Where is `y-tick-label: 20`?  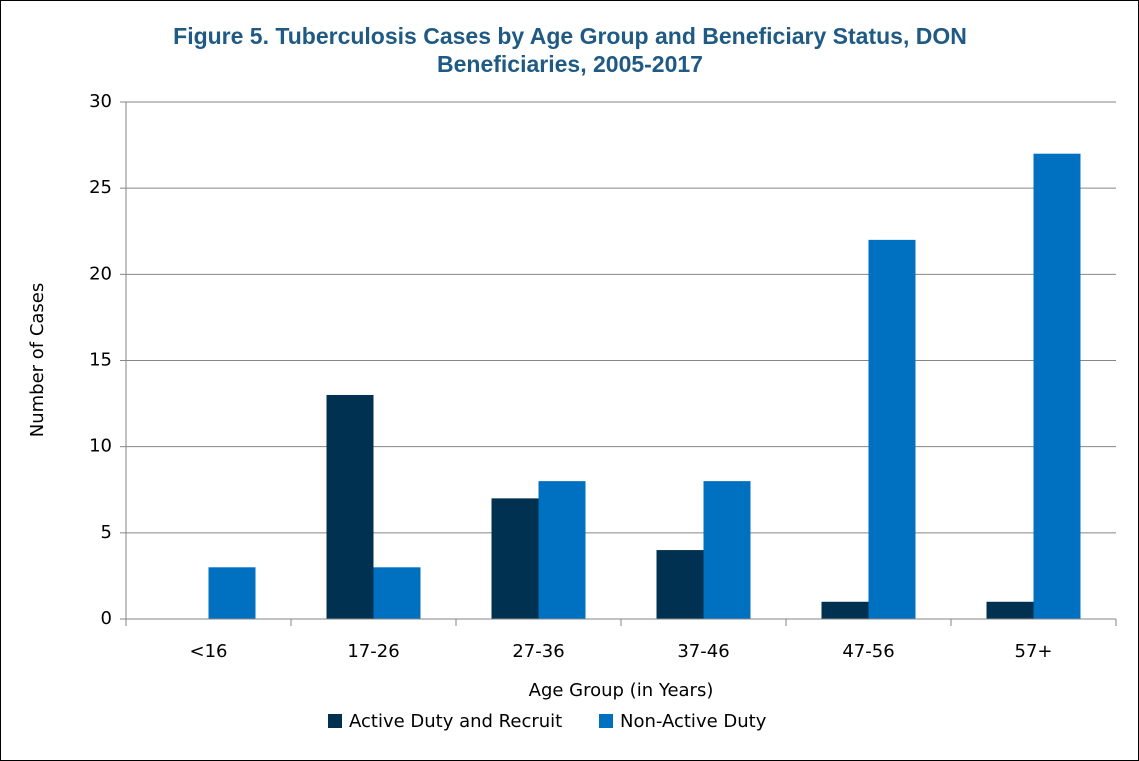
y-tick-label: 20 is located at coordinates (100, 273).